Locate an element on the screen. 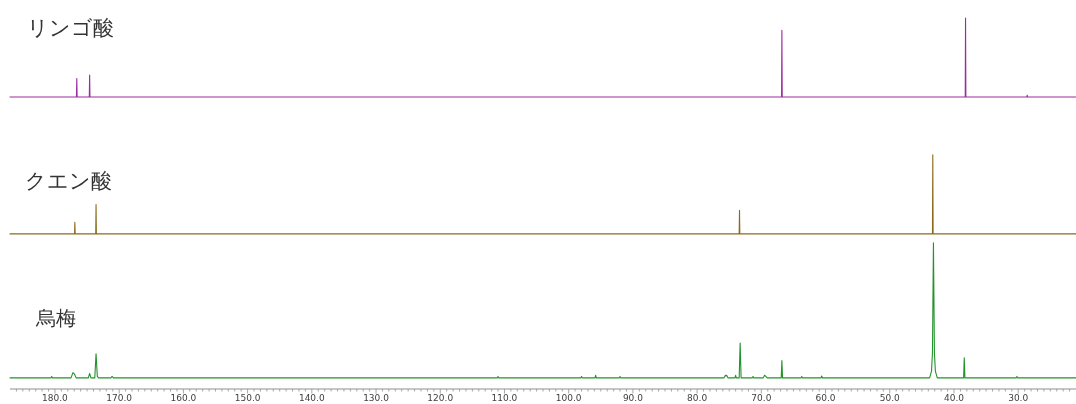 The image size is (1076, 404). x-tick-label: 100.0 is located at coordinates (568, 398).